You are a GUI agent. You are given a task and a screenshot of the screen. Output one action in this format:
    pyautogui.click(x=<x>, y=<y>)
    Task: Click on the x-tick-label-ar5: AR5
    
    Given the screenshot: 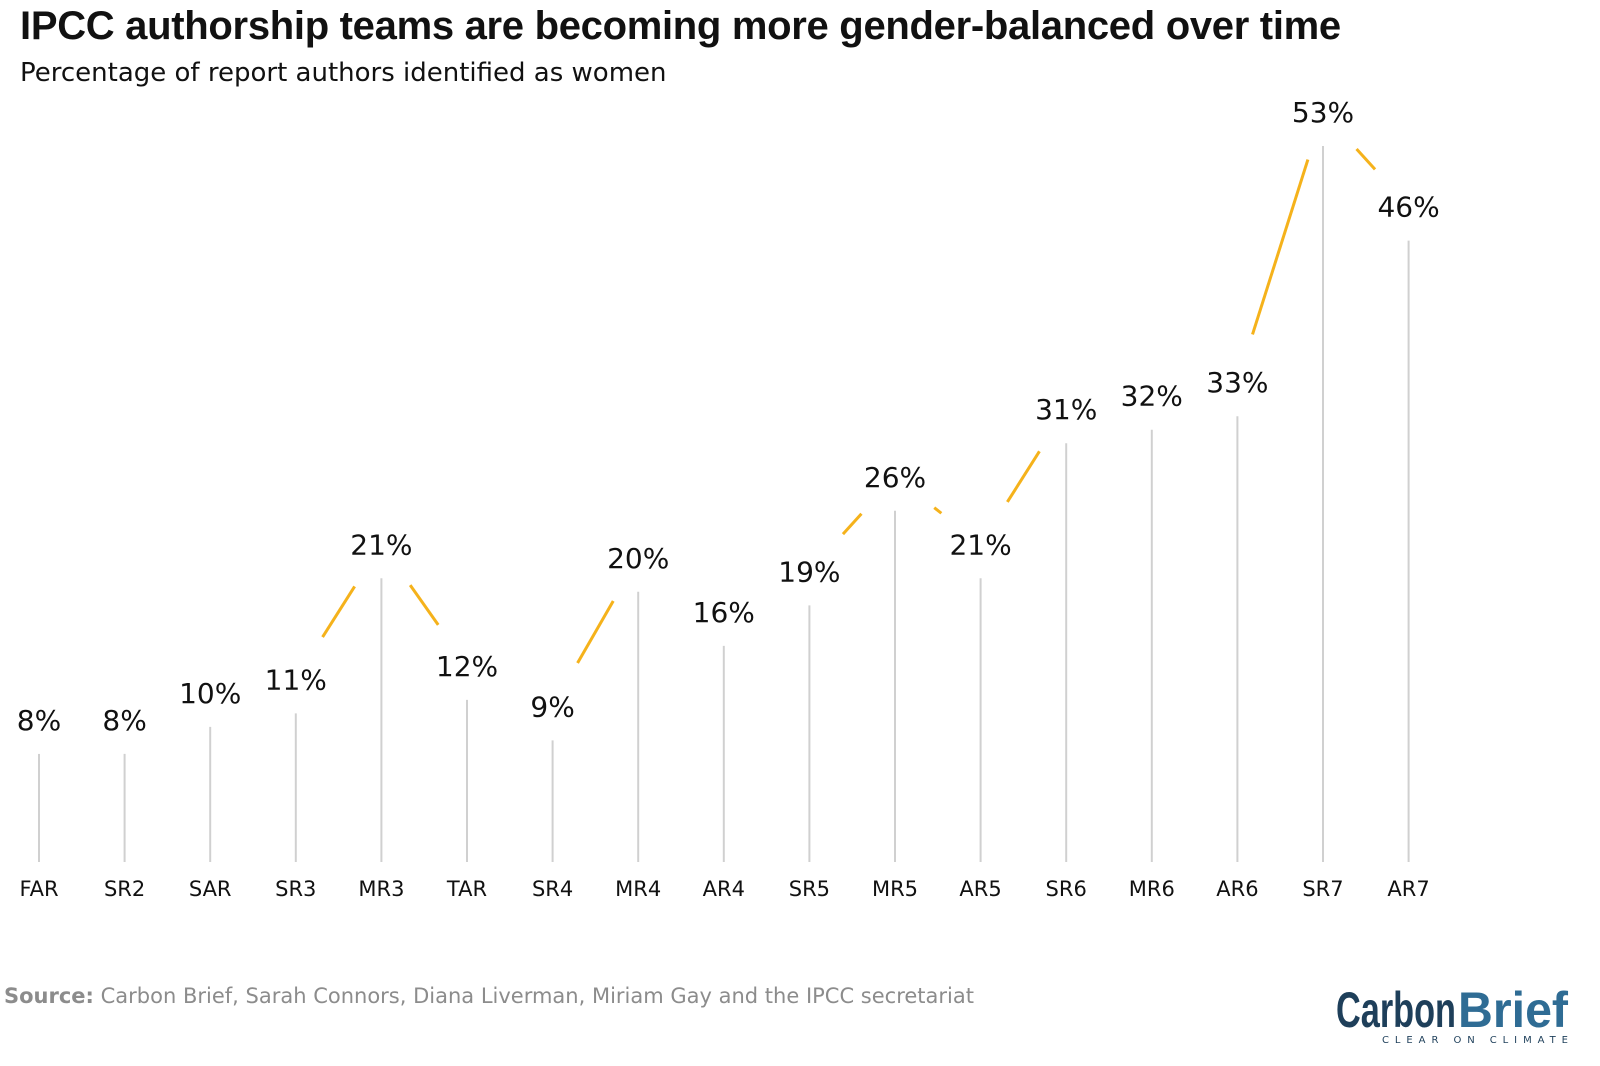 What is the action you would take?
    pyautogui.click(x=980, y=889)
    